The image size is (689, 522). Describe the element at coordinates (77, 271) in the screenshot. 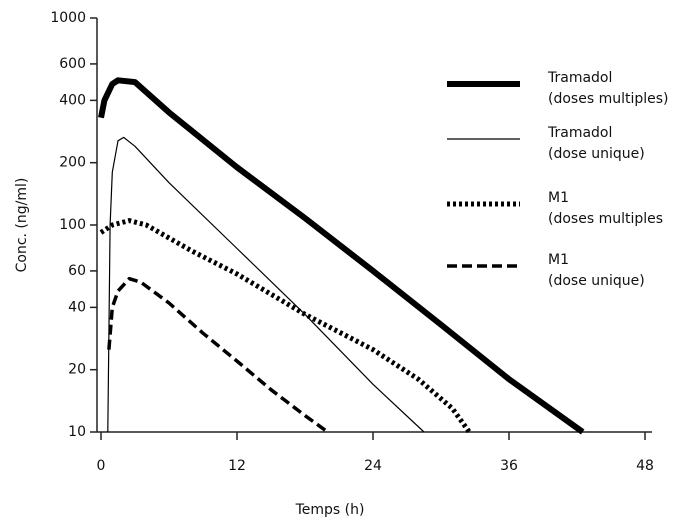

I see `y-tick-label: 60` at that location.